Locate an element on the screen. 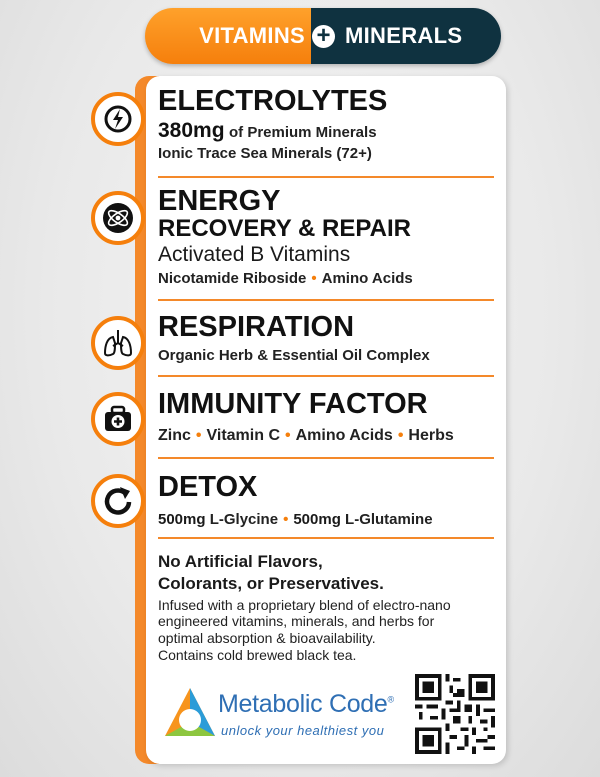  detox-a-amount: 500mg is located at coordinates (182, 519).